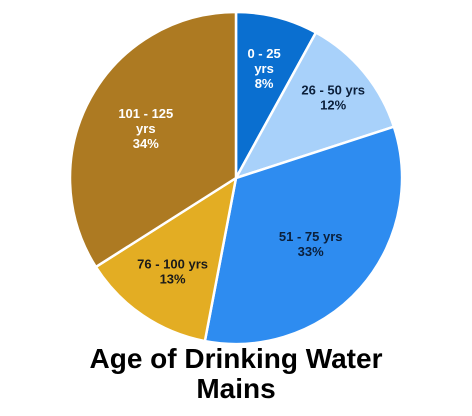 This screenshot has height=416, width=472. Describe the element at coordinates (173, 278) in the screenshot. I see `slice-label-line: 13%` at that location.